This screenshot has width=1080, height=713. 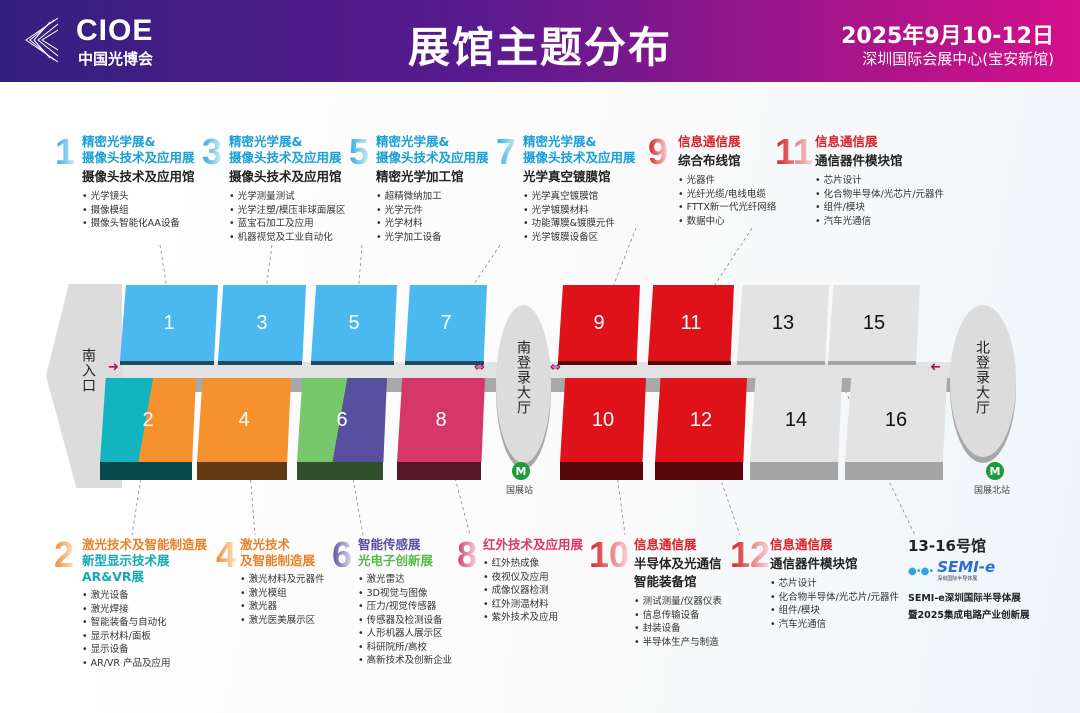 What do you see at coordinates (783, 322) in the screenshot?
I see `hall-number: 13` at bounding box center [783, 322].